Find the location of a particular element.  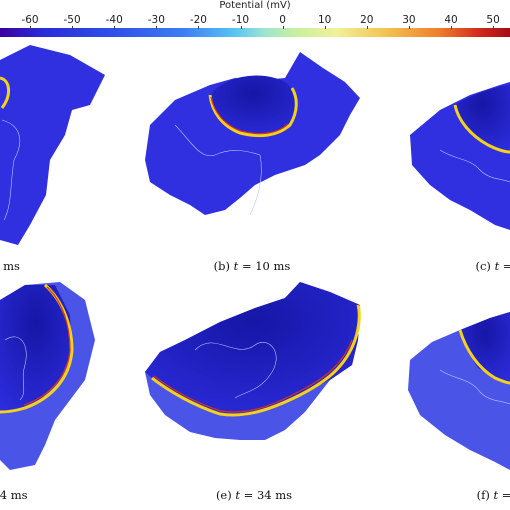

wavefront-d-red is located at coordinates (47, 346).